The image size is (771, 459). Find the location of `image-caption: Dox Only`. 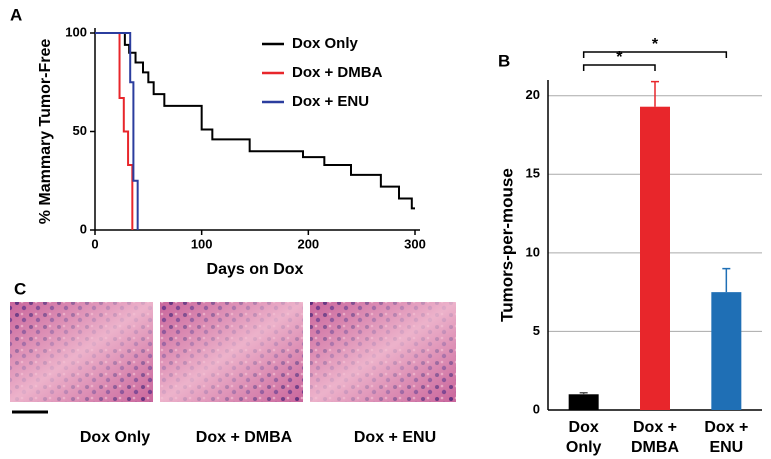

image-caption: Dox Only is located at coordinates (115, 437).